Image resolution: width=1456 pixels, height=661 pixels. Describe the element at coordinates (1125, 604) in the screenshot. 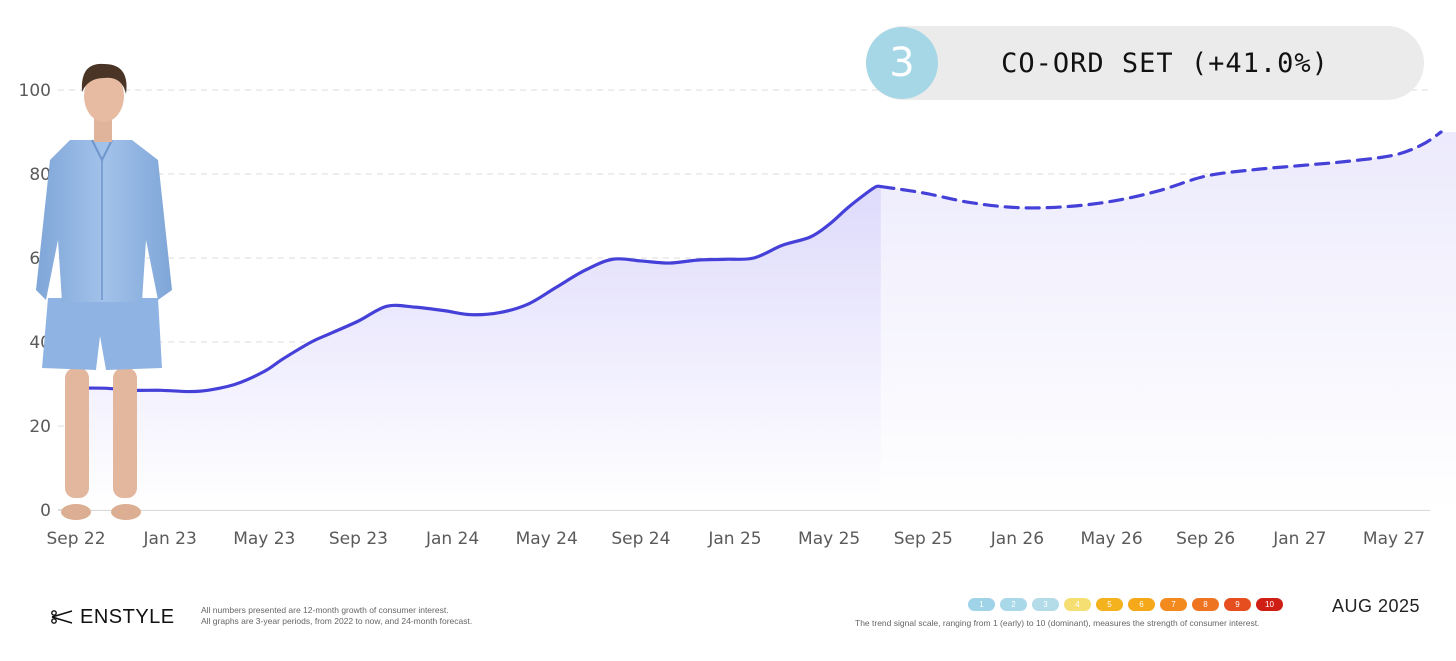

I see `trend-signal-scale: 1 2 3 4 5 6 7 8 9 10` at that location.